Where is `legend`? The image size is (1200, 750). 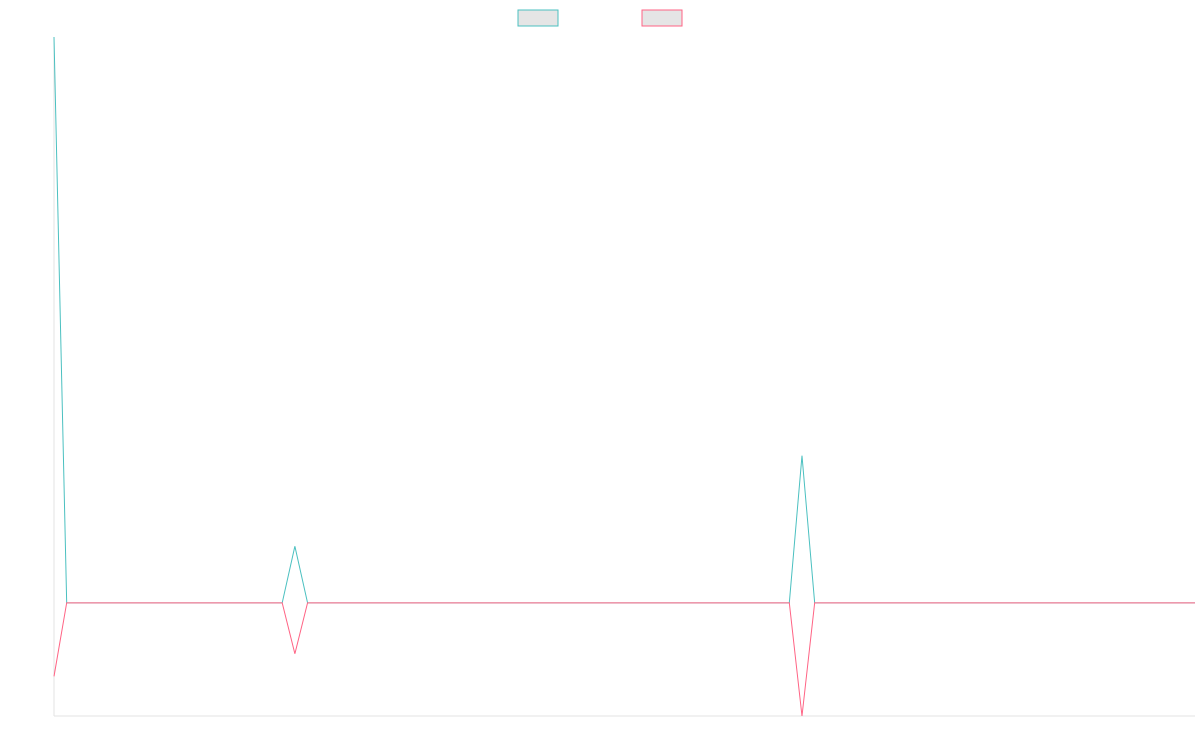 legend is located at coordinates (600, 18).